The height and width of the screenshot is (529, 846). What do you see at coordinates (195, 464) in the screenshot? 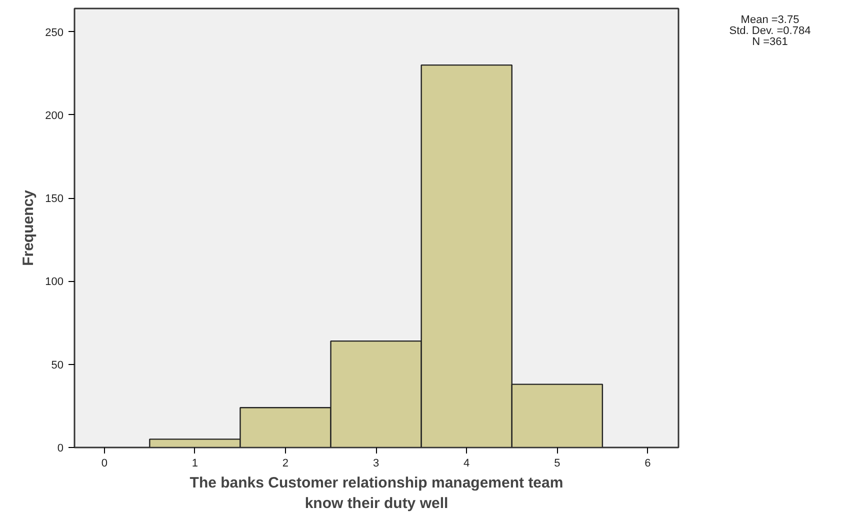
I see `x-tick-label: 1` at bounding box center [195, 464].